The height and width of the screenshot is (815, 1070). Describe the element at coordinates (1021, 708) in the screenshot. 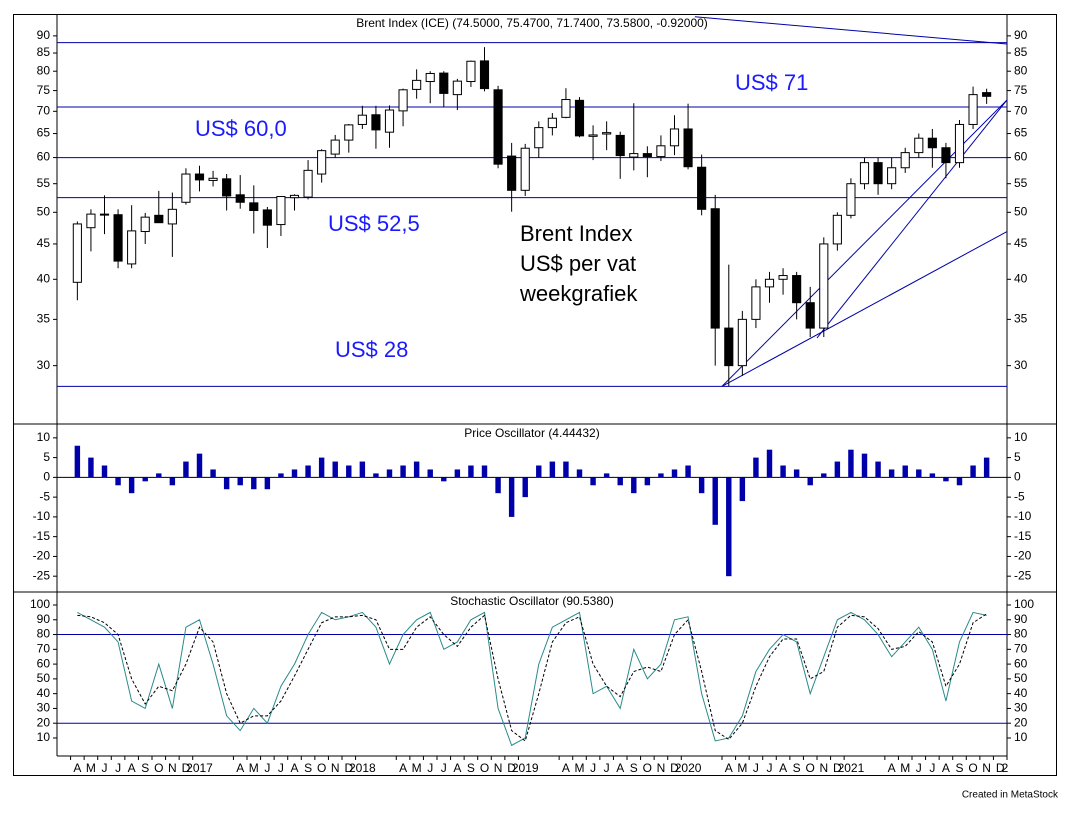

I see `y-tick-label: 30` at that location.